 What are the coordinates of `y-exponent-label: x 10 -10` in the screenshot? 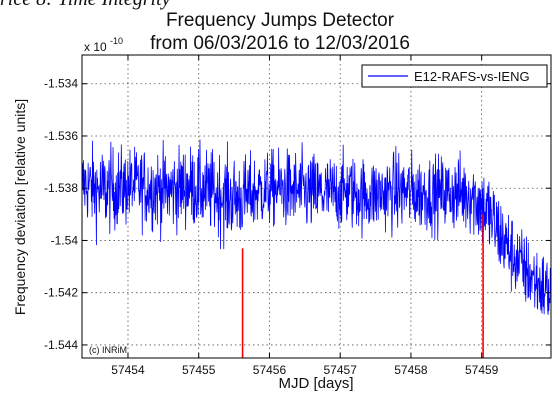 It's located at (103, 45).